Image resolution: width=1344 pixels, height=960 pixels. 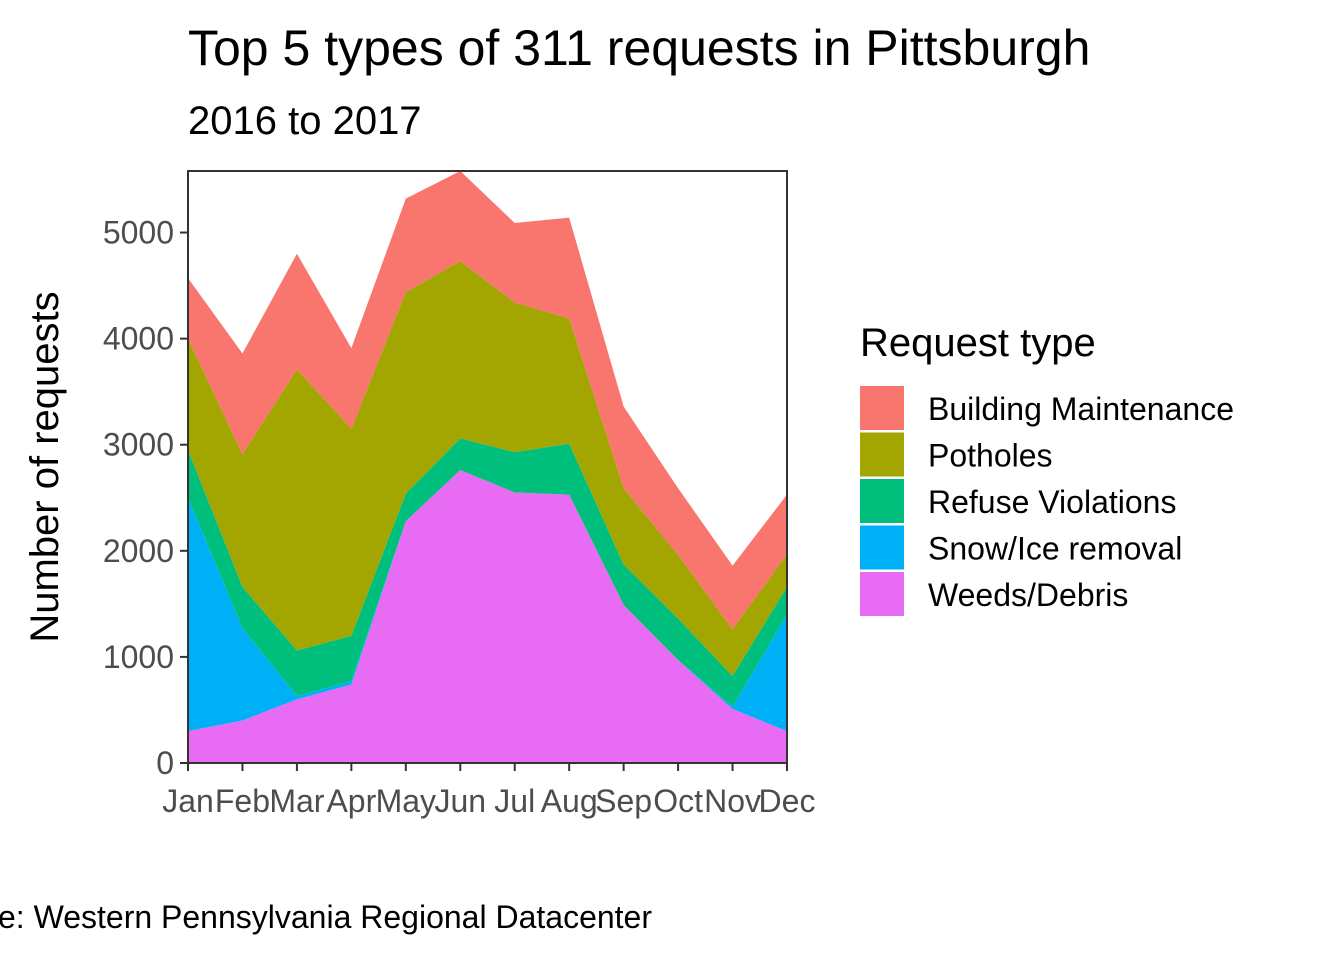 I want to click on area-weeds-debris, so click(x=487, y=616).